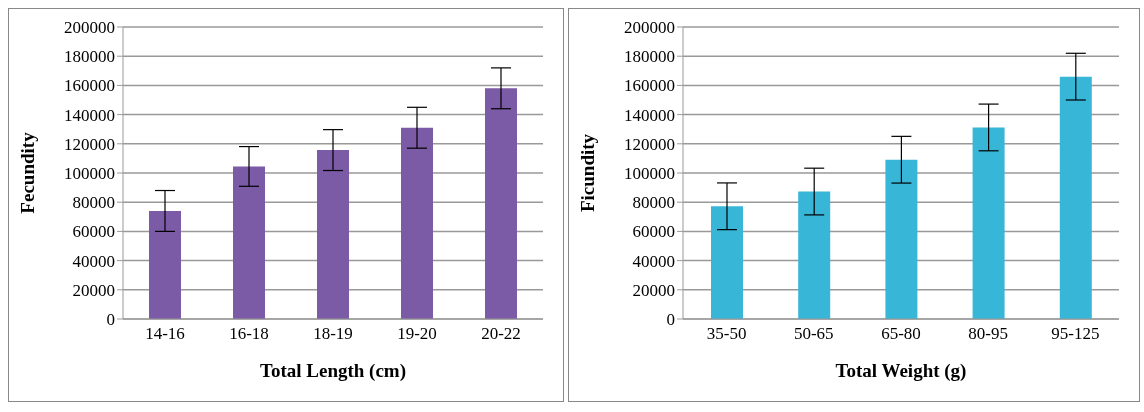 Image resolution: width=1144 pixels, height=412 pixels. What do you see at coordinates (901, 371) in the screenshot?
I see `x-axis-title: Total Weight (g)` at bounding box center [901, 371].